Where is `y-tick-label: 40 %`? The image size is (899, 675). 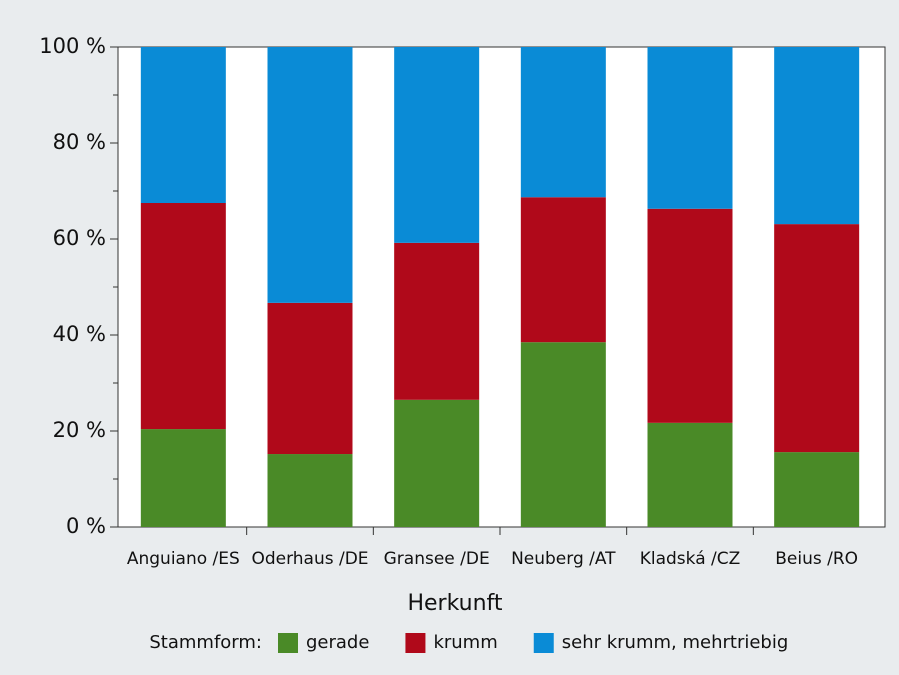
y-tick-label: 40 % is located at coordinates (79, 334).